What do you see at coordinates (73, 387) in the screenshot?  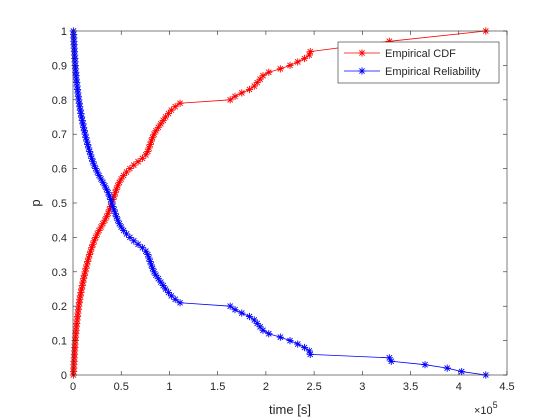 I see `x-tick-label: 0` at bounding box center [73, 387].